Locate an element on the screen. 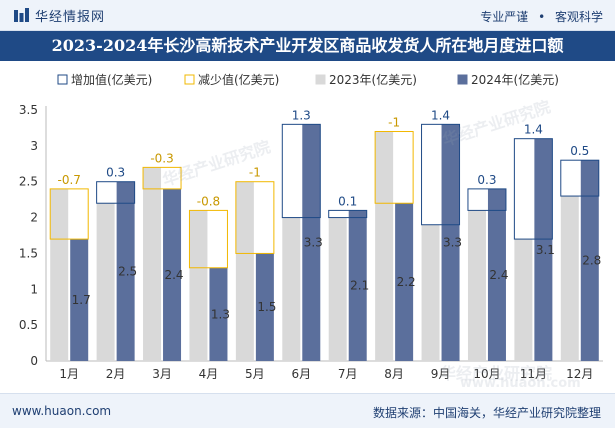 This screenshot has height=428, width=615. x-tick-label: 10月 is located at coordinates (486, 374).